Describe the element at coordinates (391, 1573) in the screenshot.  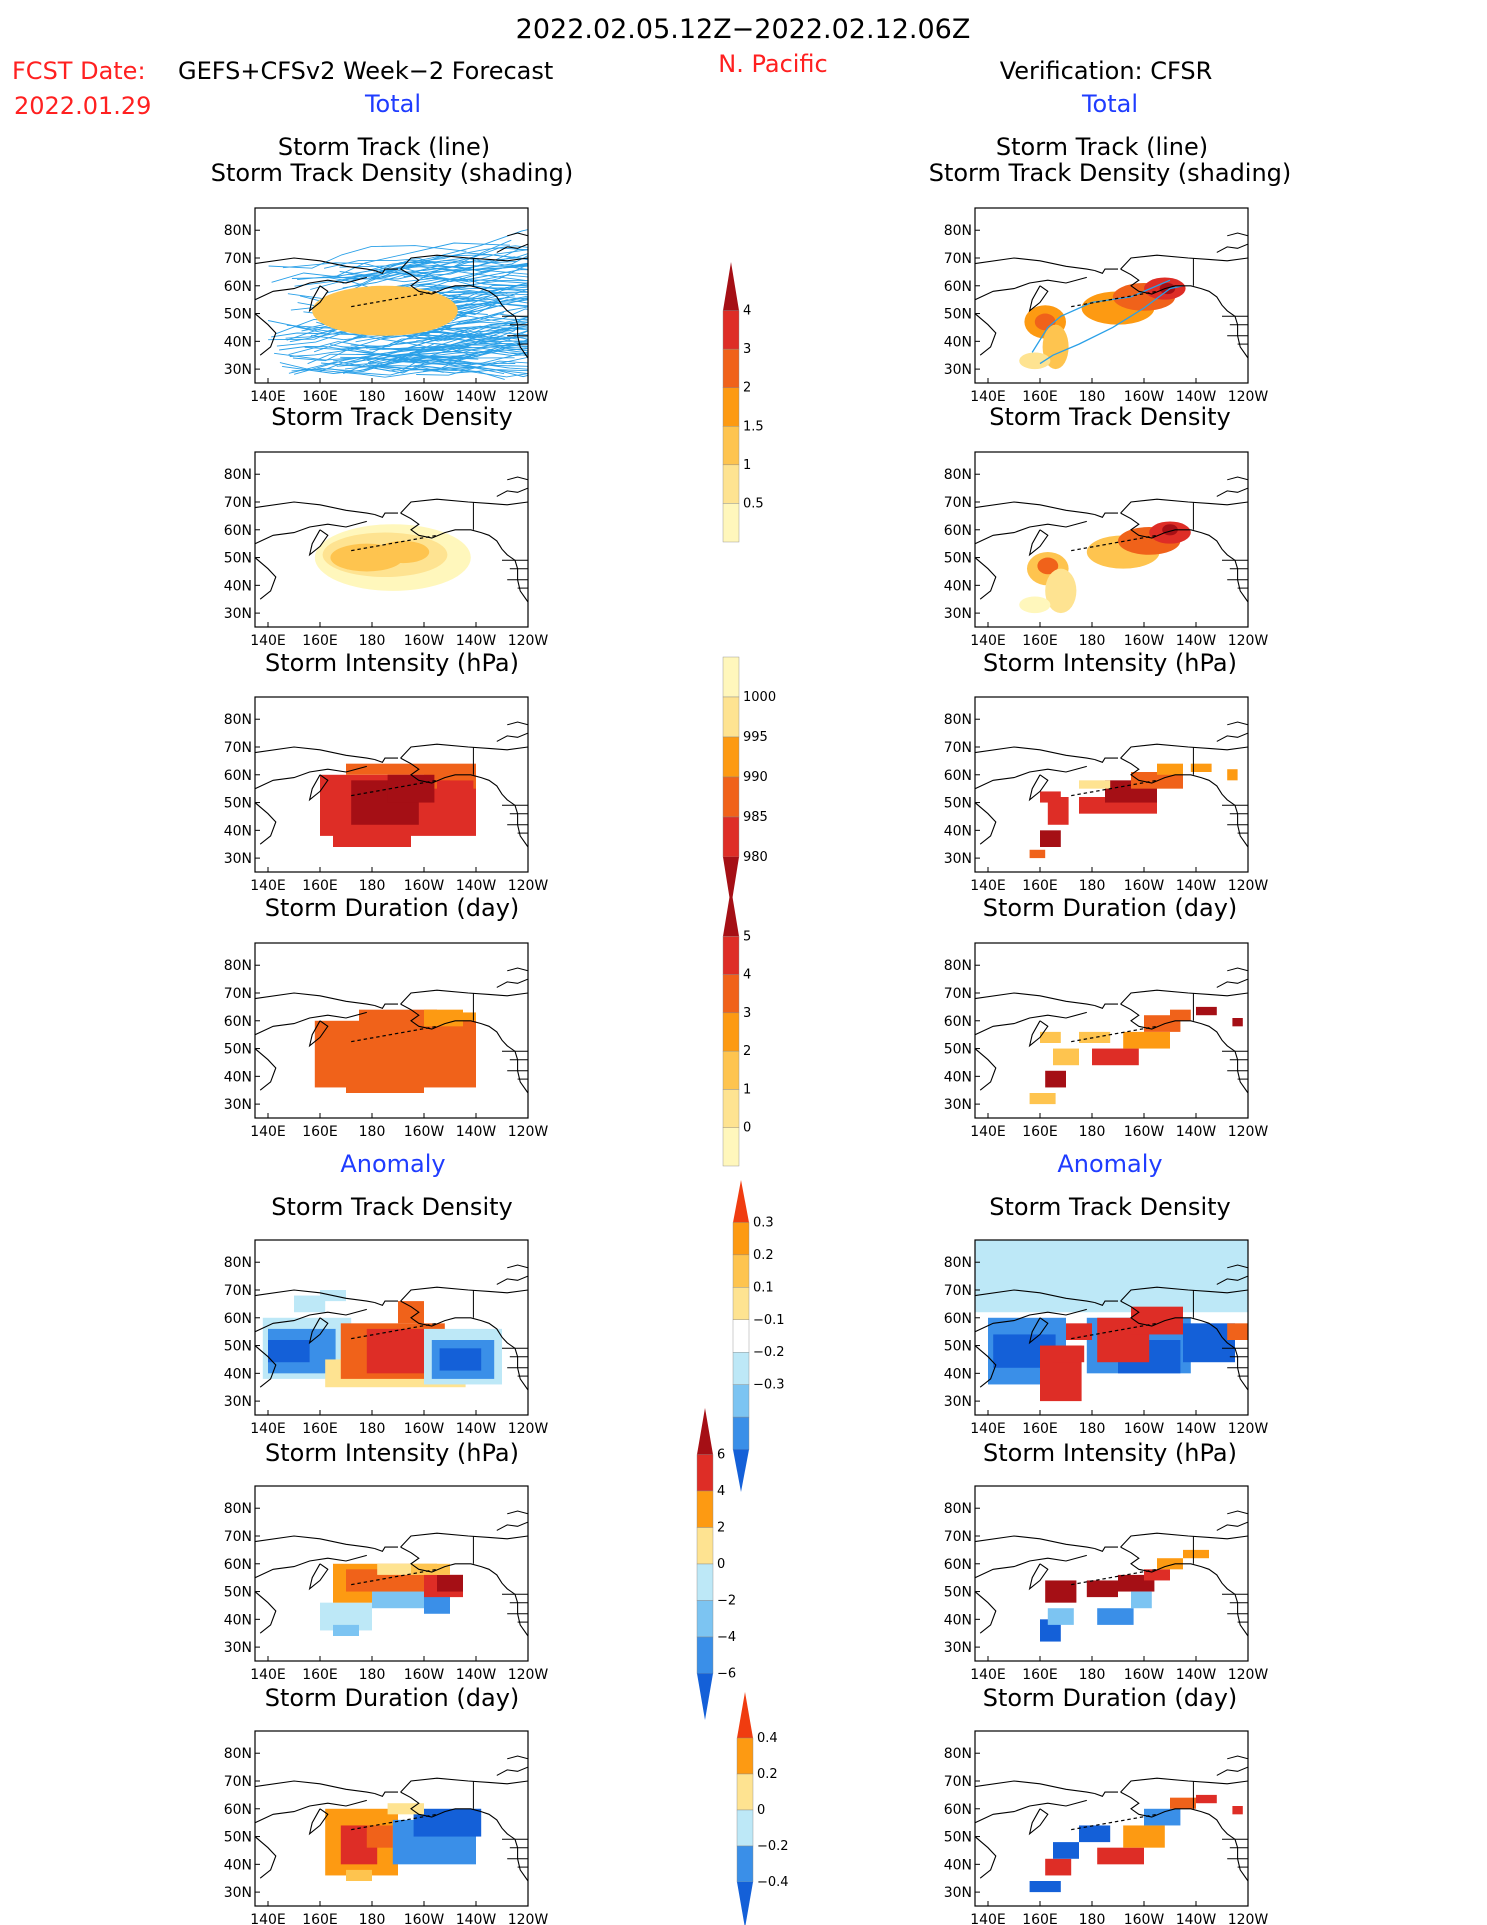
I see `fcst-intensity-anom-panel-frame` at that location.